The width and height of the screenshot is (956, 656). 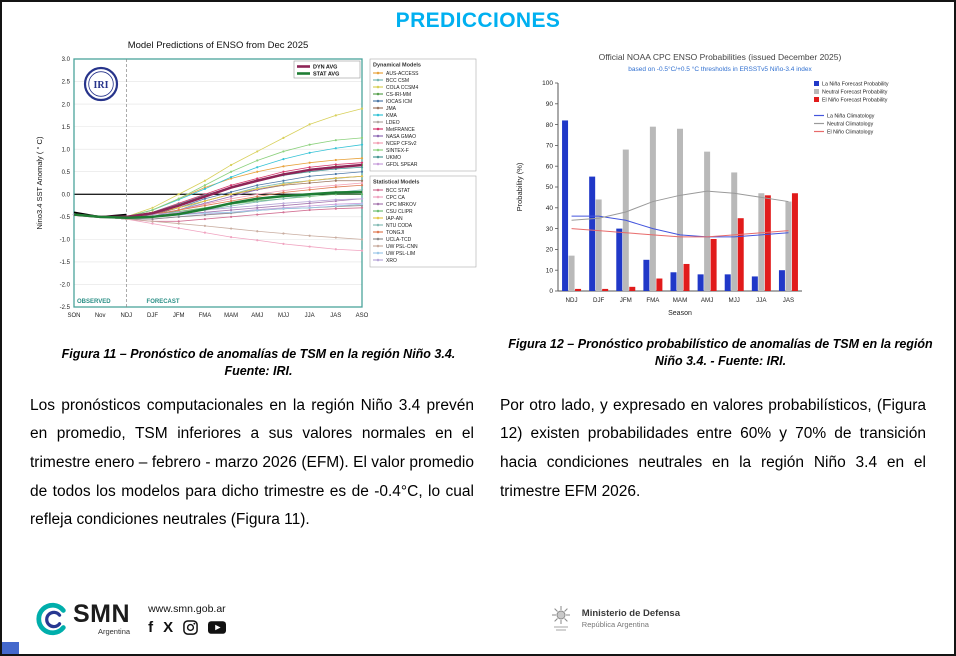 What do you see at coordinates (397, 151) in the screenshot?
I see `svg-text: SINTEX-F` at bounding box center [397, 151].